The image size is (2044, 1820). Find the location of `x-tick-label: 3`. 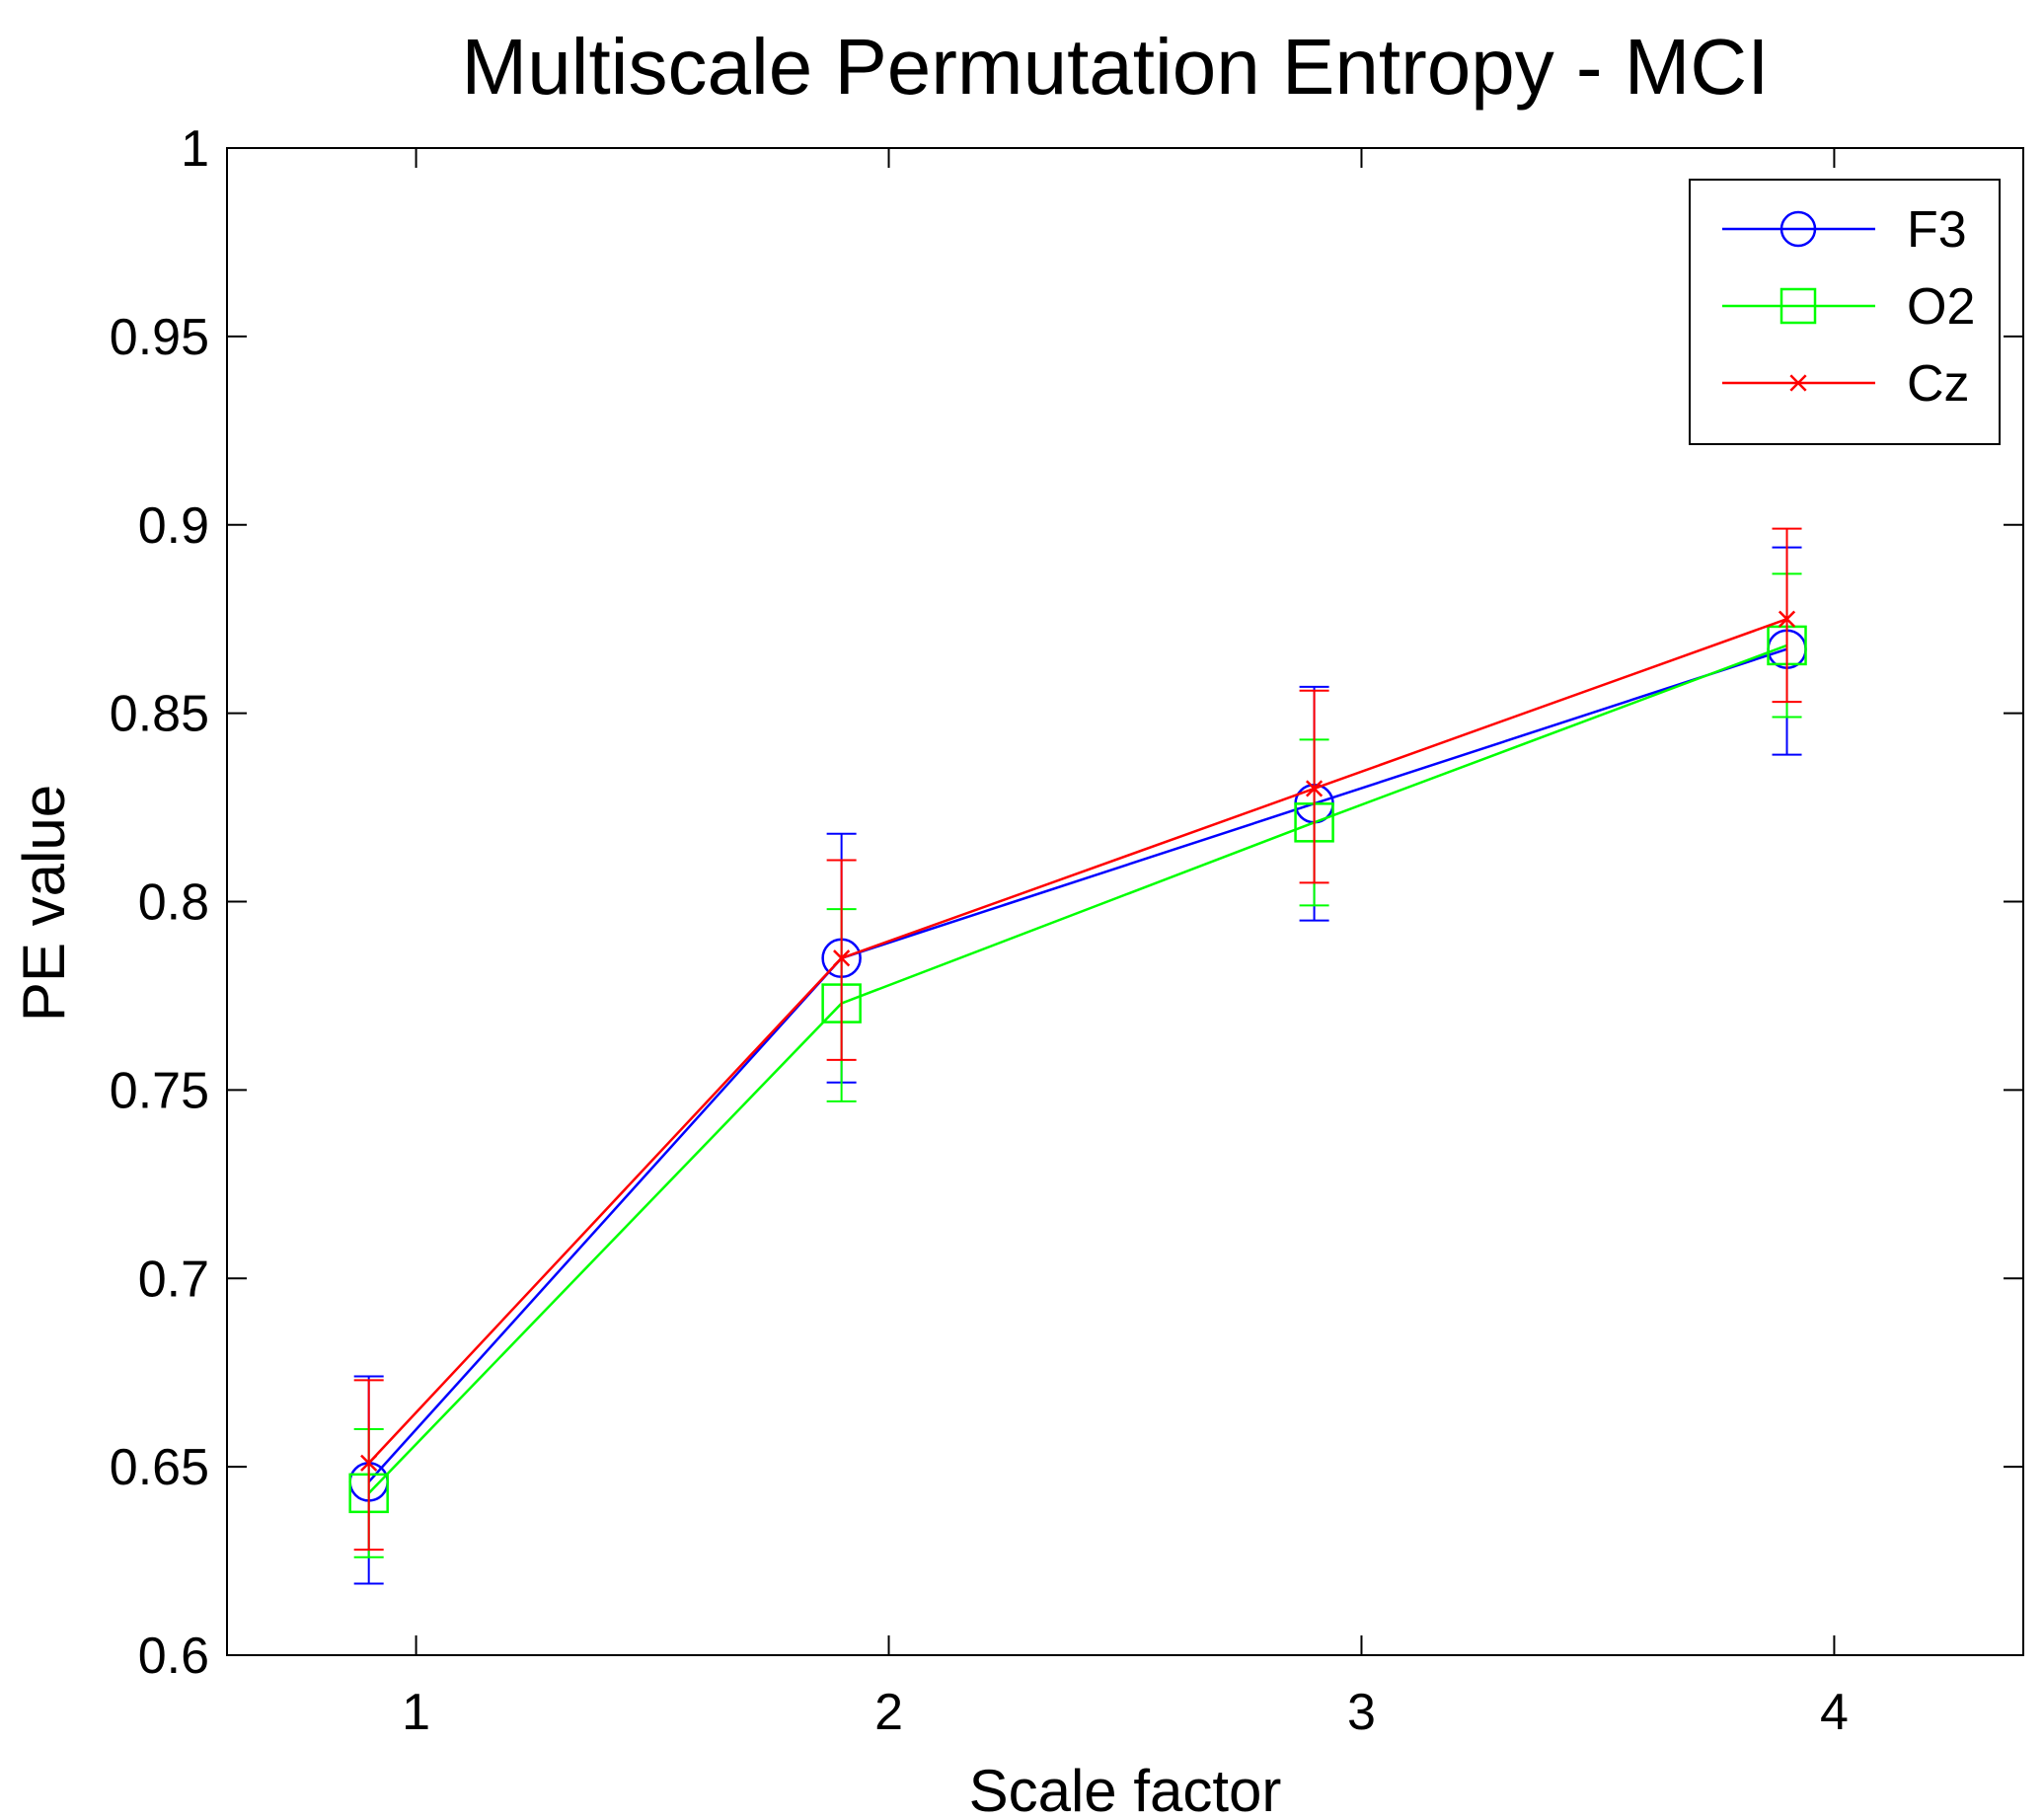

x-tick-label: 3 is located at coordinates (1361, 1712).